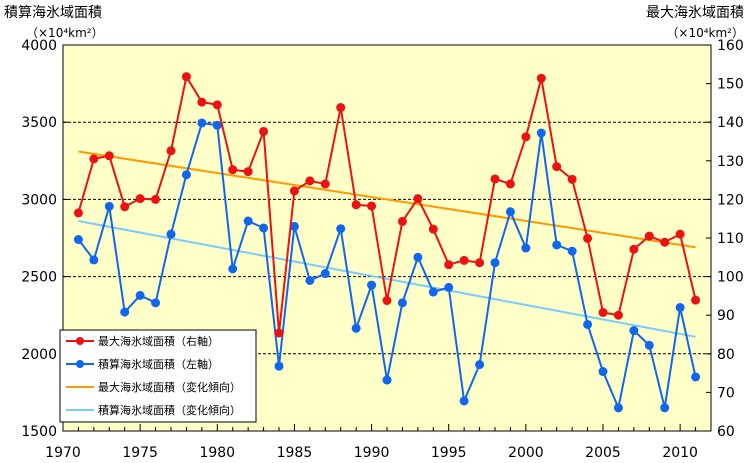 This screenshot has height=463, width=748. I want to click on right-y-axis: 60 70 80 90 100 110 120 130 140 150 160, so click(725, 239).